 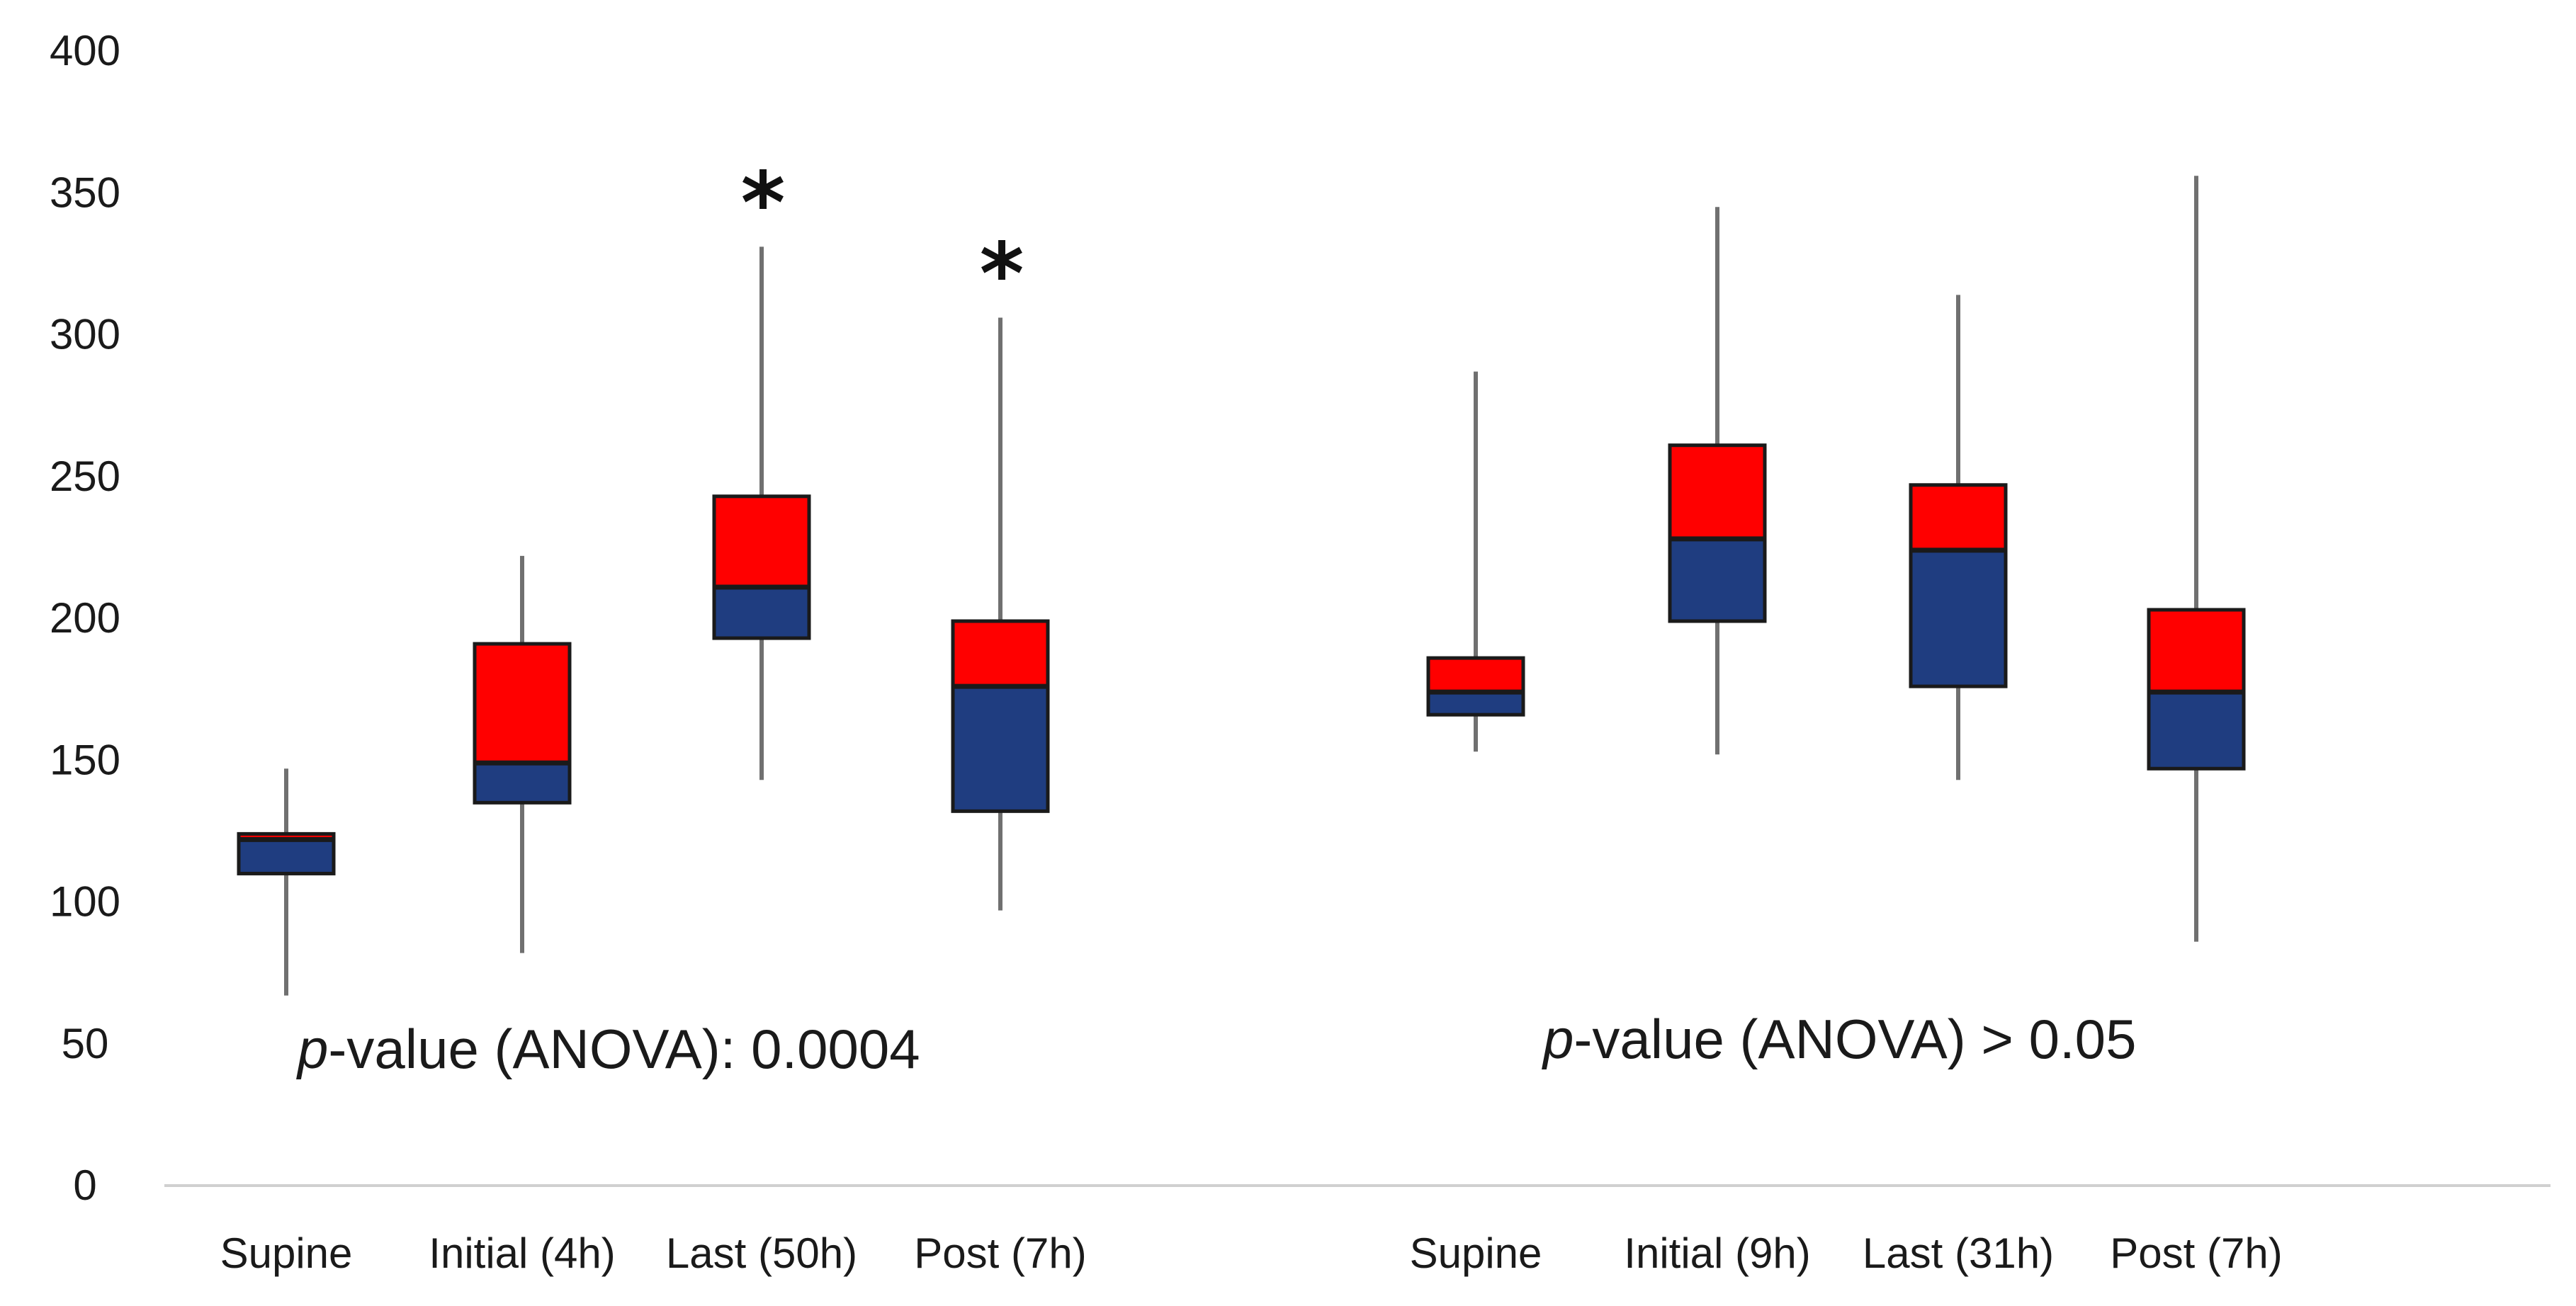 I want to click on y-tick-label: 400, so click(x=85, y=50).